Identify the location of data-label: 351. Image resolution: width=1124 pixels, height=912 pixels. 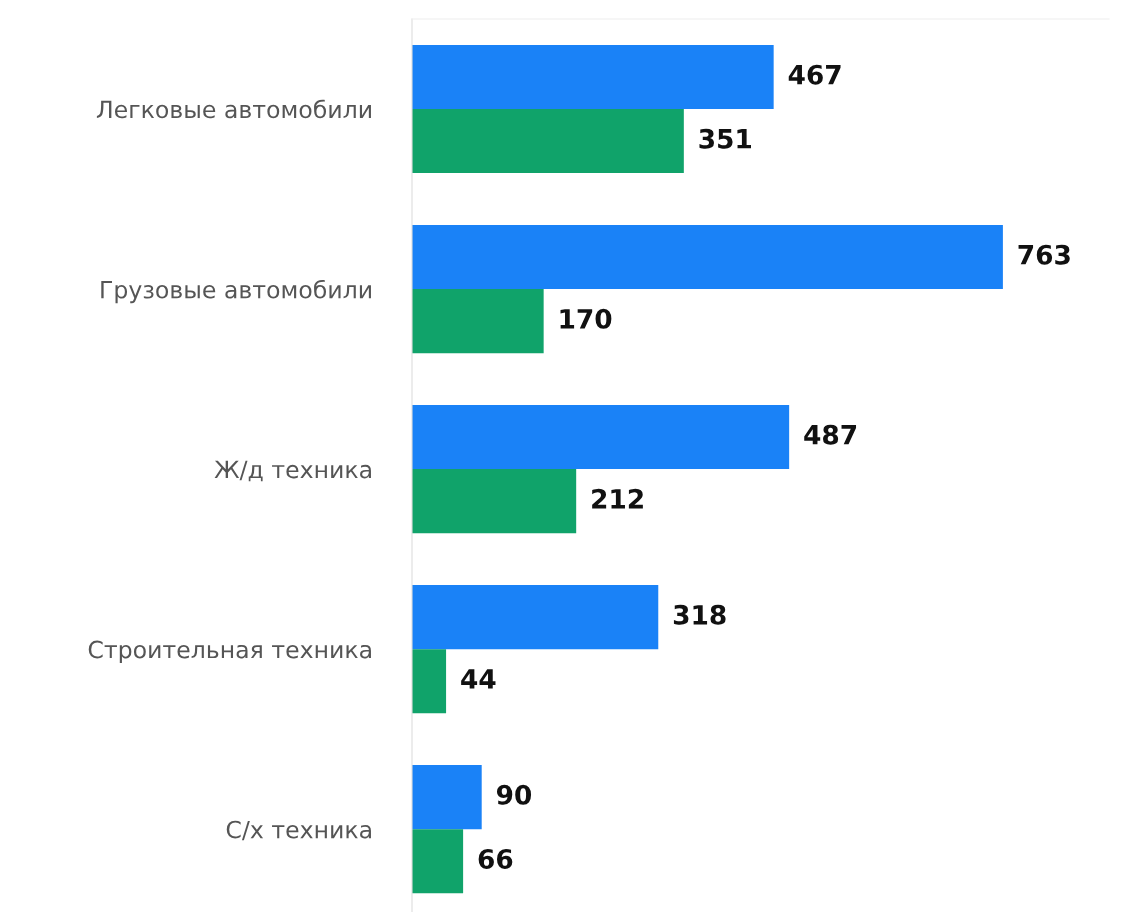
(725, 138).